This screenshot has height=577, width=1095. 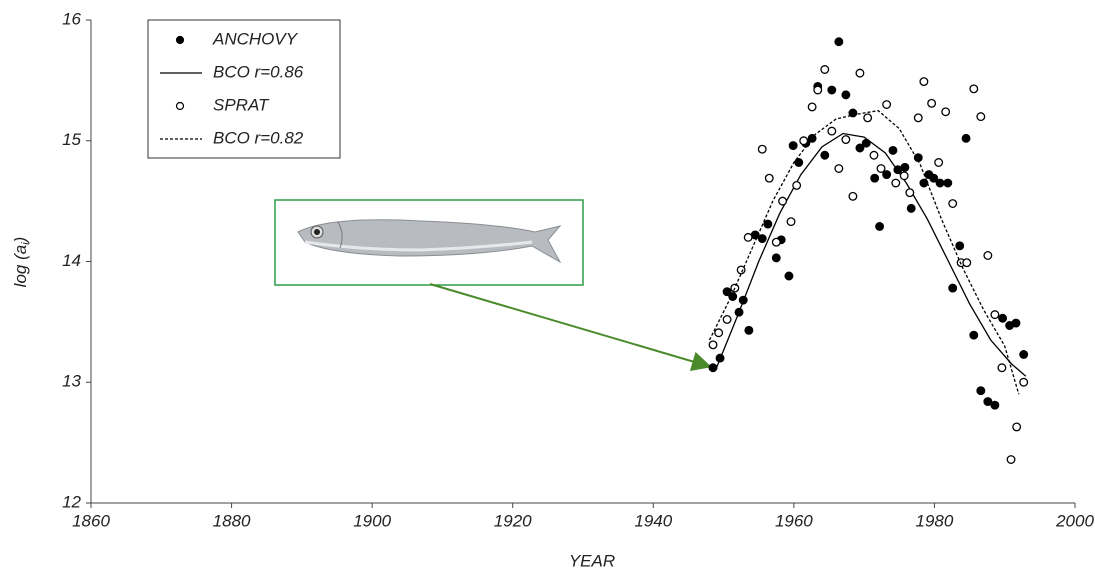 I want to click on inset-arrow, so click(x=570, y=327).